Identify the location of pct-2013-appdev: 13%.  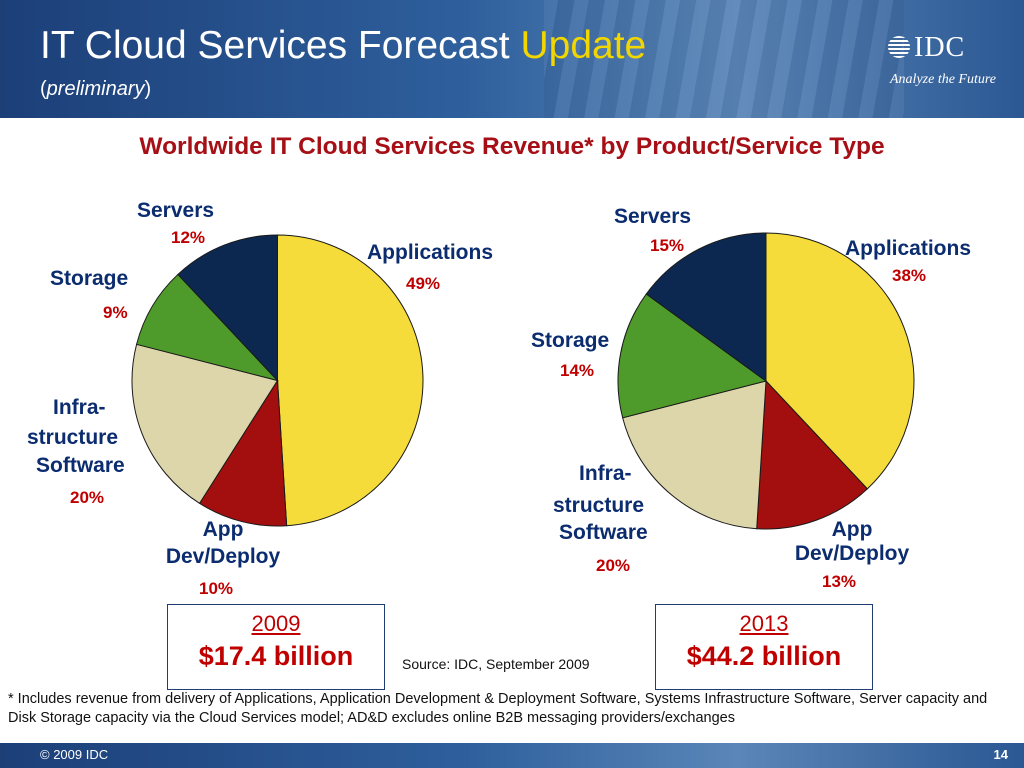
(839, 581).